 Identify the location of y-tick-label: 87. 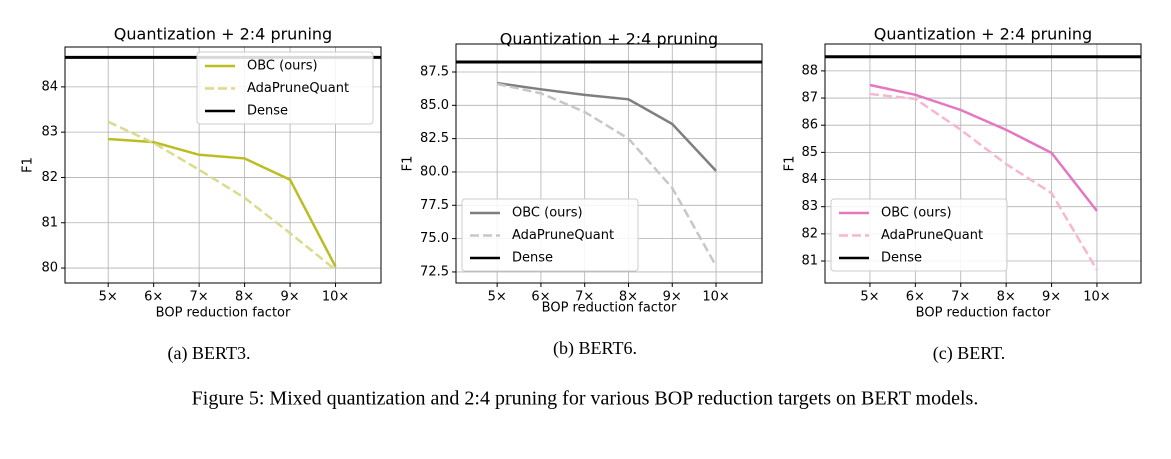
(809, 98).